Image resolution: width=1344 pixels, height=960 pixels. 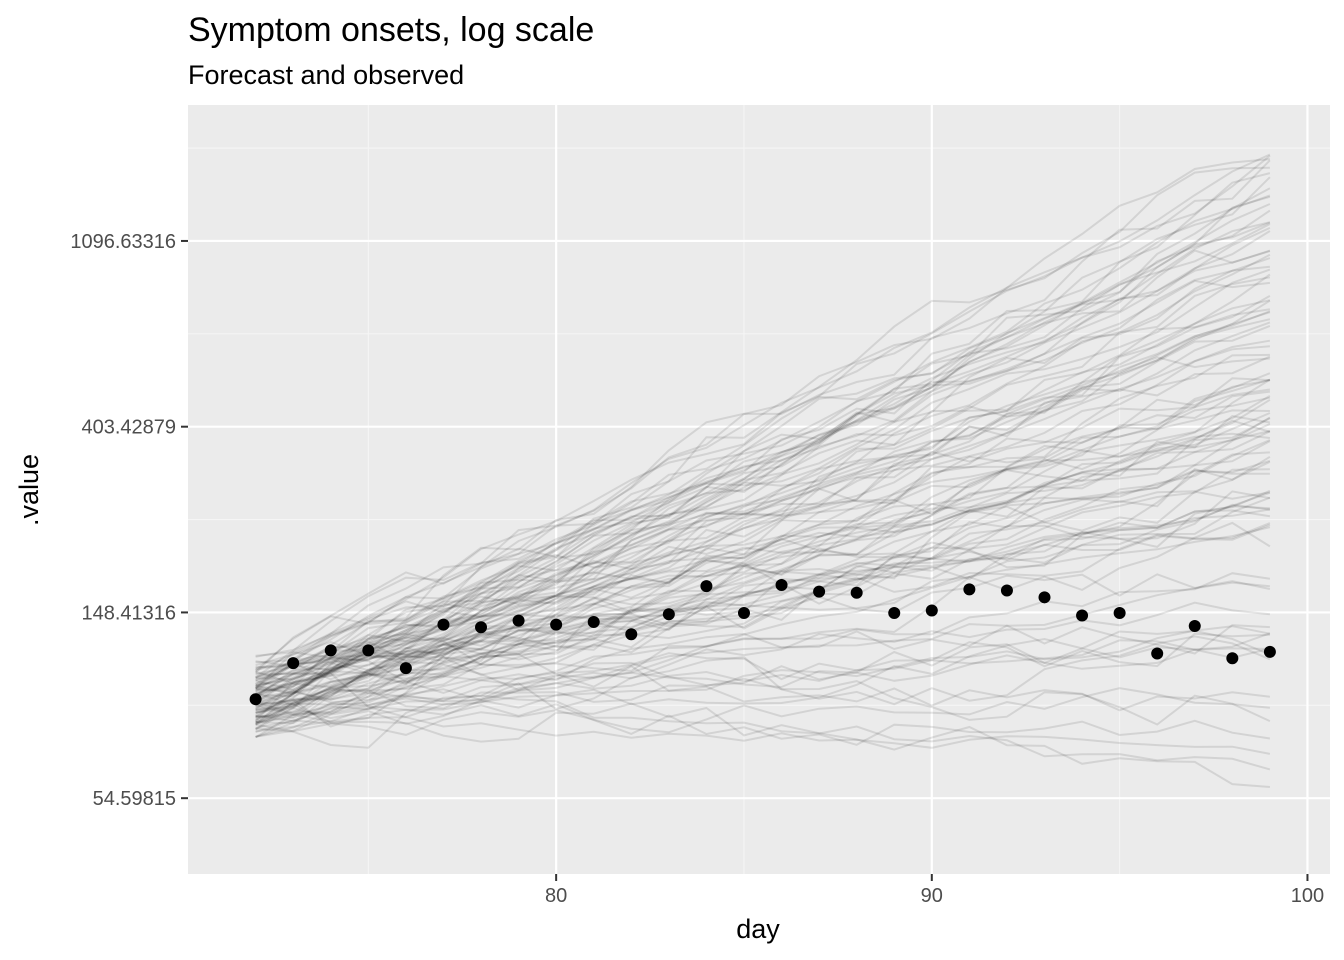 What do you see at coordinates (556, 896) in the screenshot?
I see `x-tick-label: 80` at bounding box center [556, 896].